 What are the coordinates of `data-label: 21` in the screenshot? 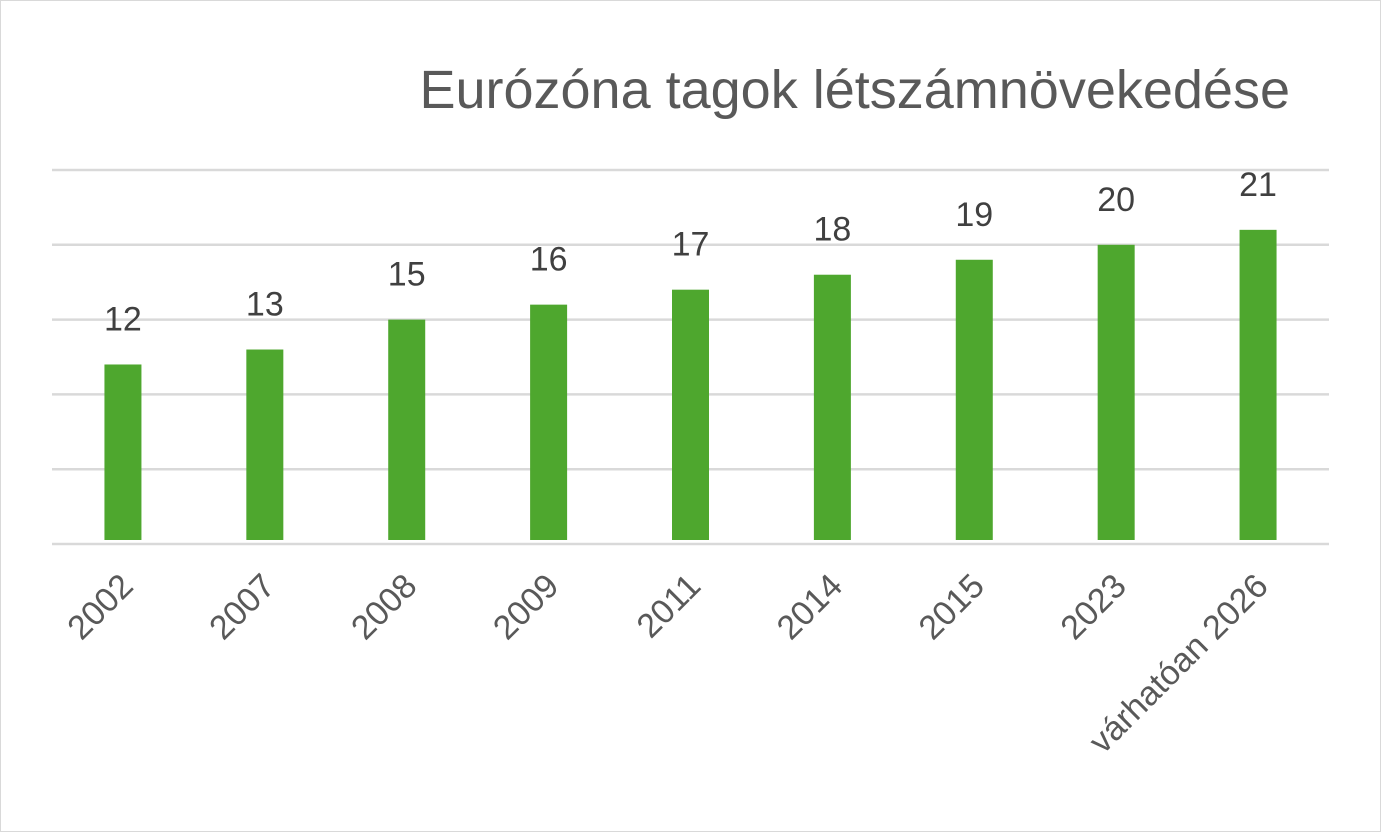 It's located at (1258, 185).